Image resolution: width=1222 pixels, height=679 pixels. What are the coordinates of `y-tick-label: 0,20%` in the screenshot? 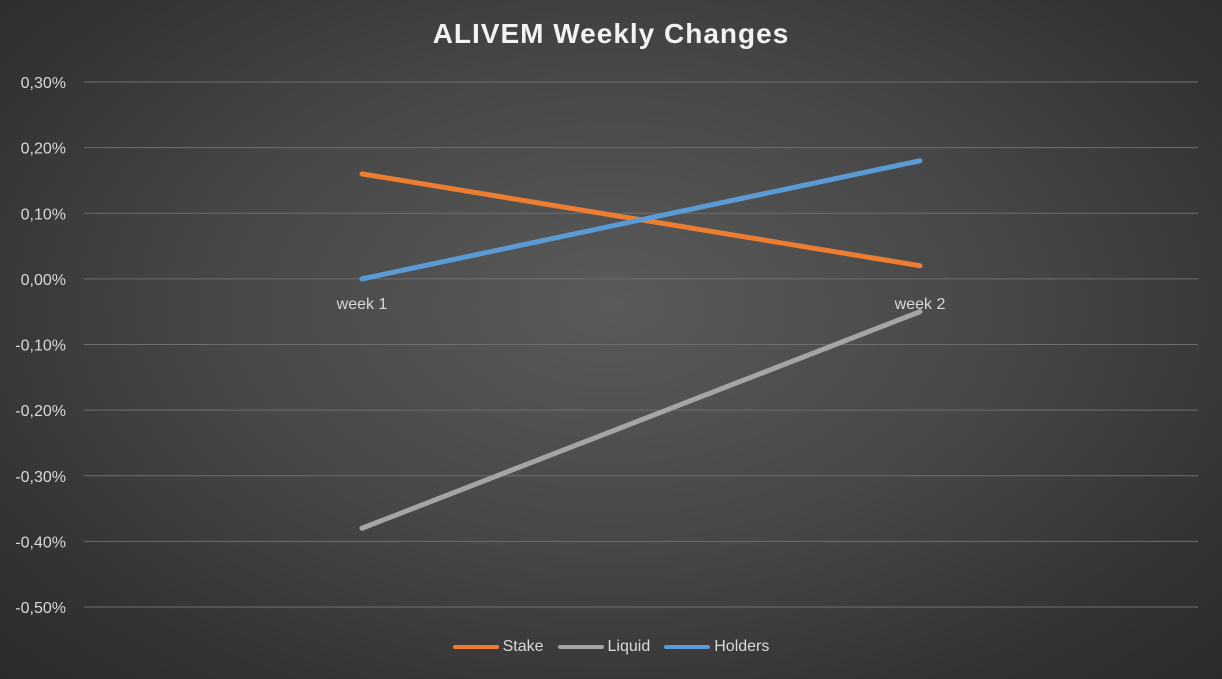 It's located at (43, 149).